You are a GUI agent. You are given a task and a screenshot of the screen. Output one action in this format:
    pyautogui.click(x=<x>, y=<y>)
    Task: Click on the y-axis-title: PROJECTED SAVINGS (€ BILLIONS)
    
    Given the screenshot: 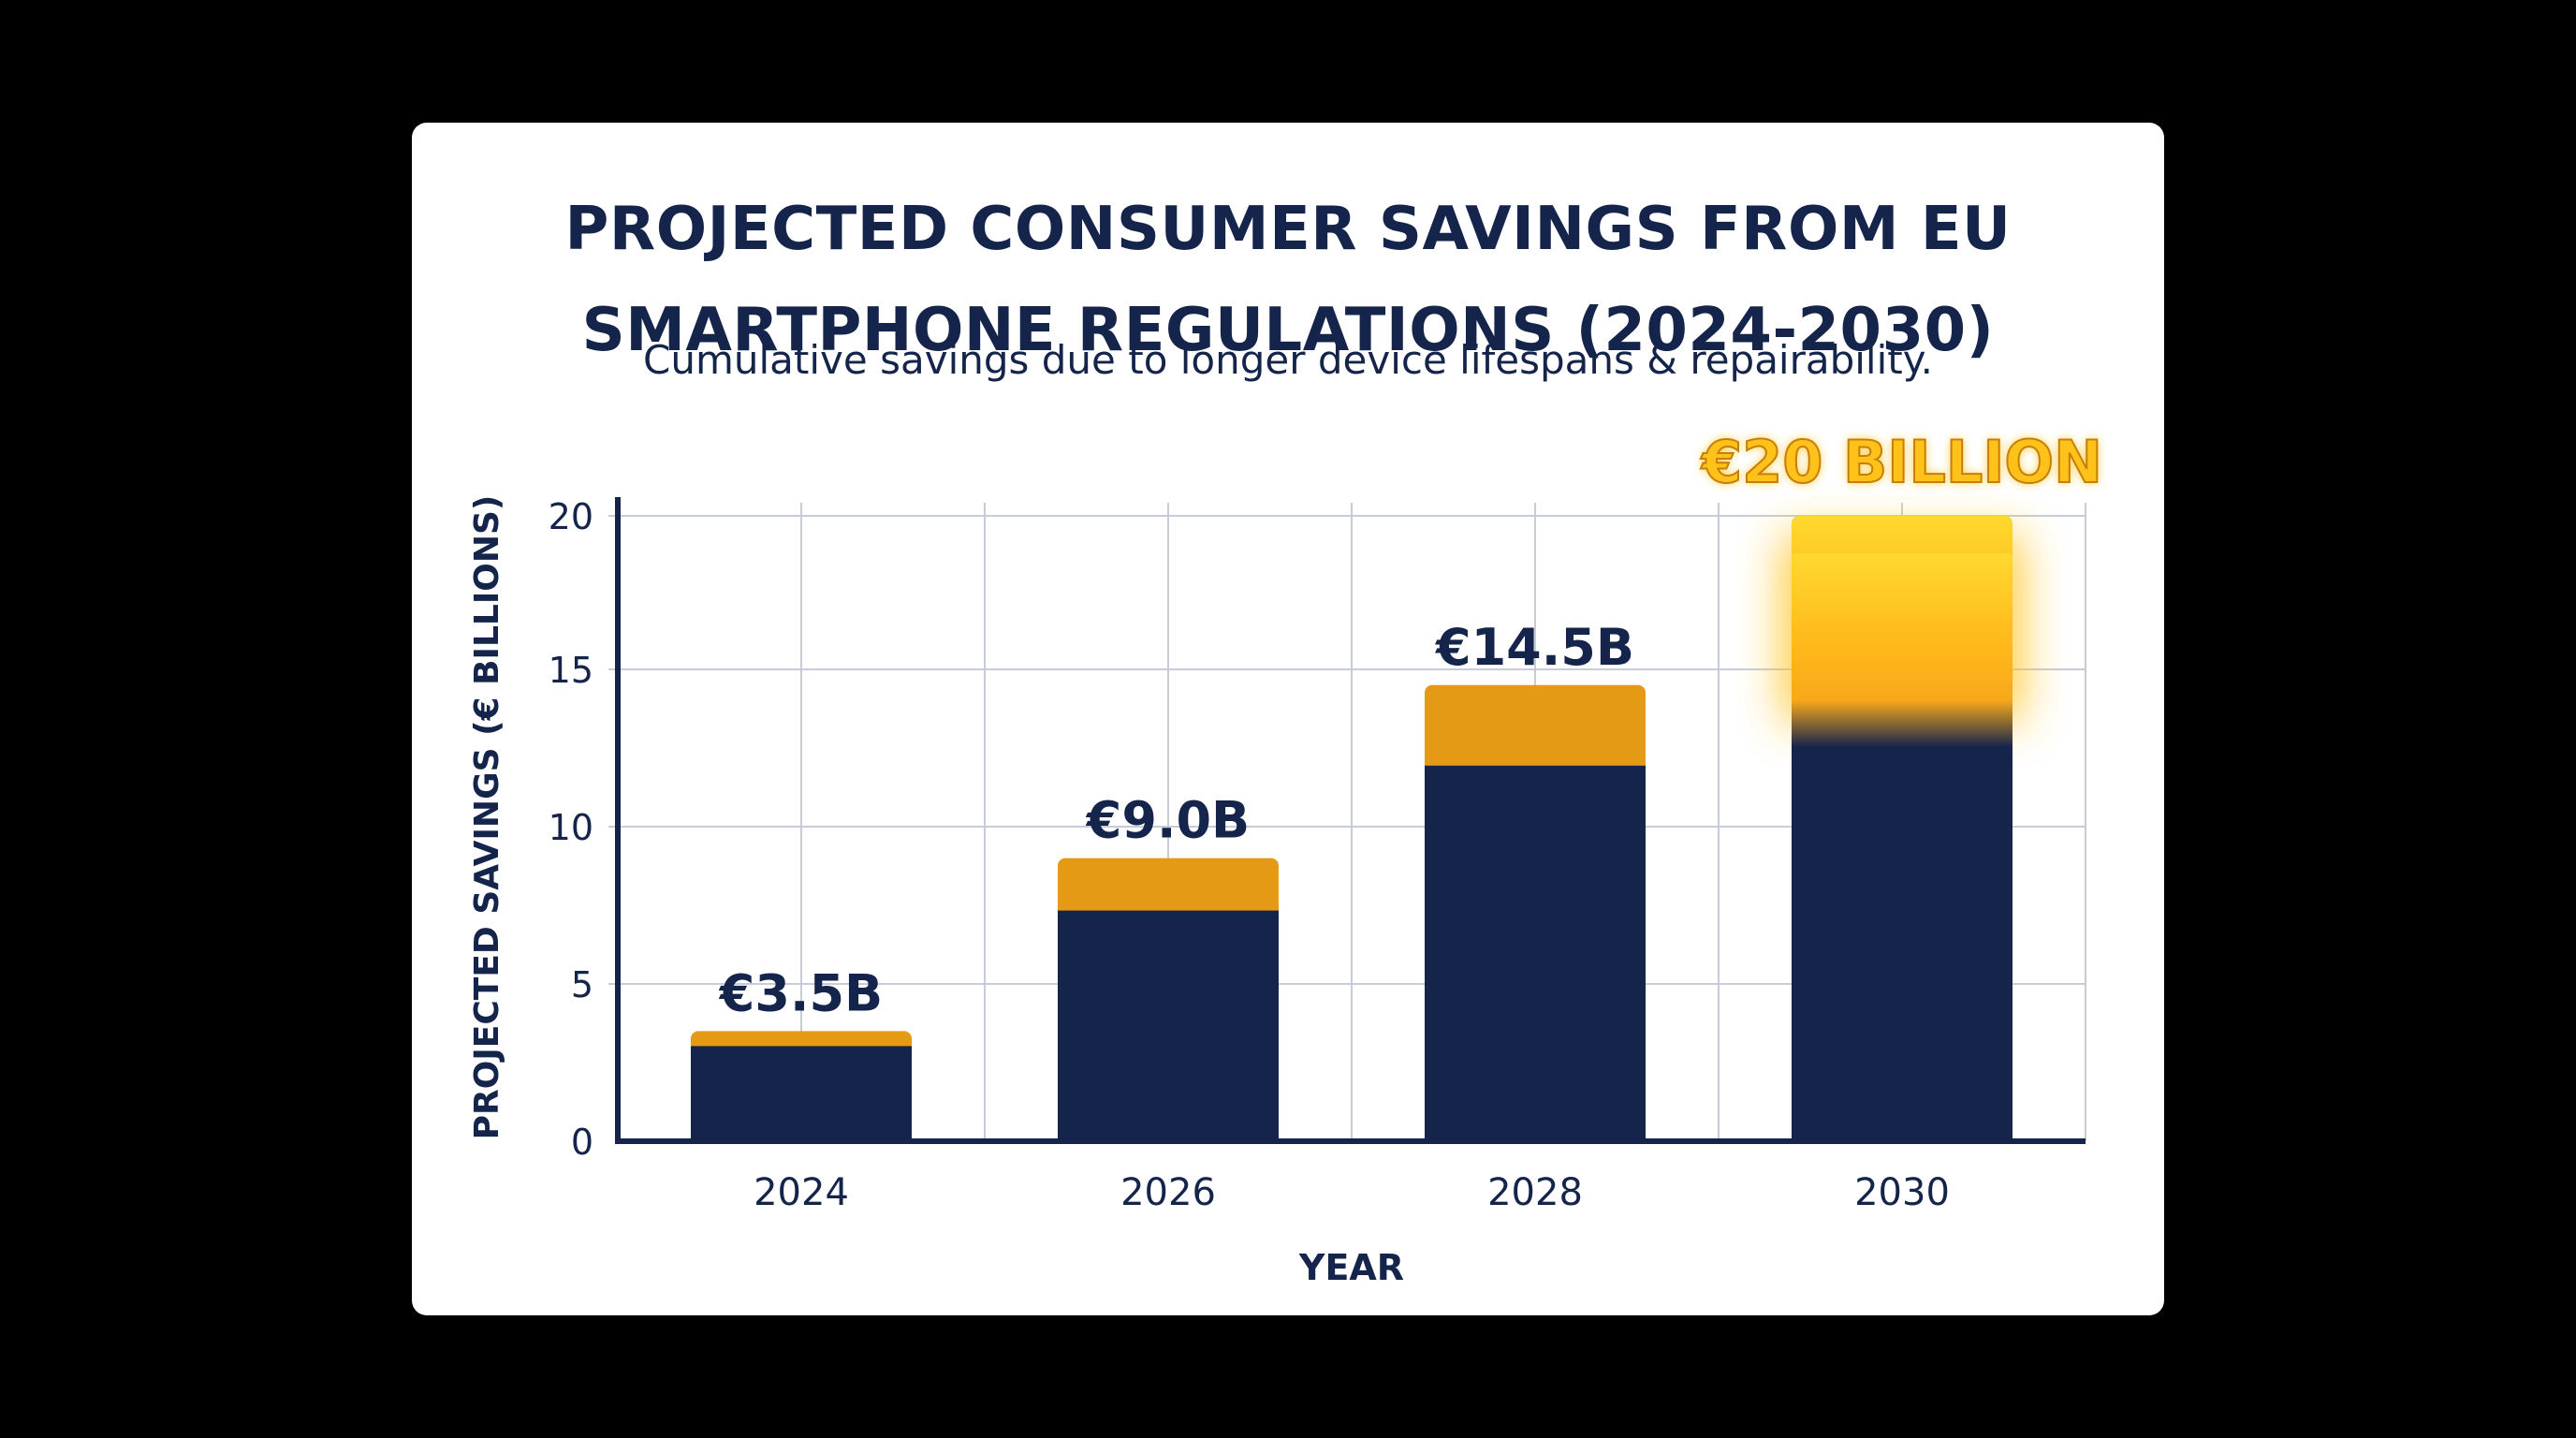 What is the action you would take?
    pyautogui.click(x=487, y=817)
    